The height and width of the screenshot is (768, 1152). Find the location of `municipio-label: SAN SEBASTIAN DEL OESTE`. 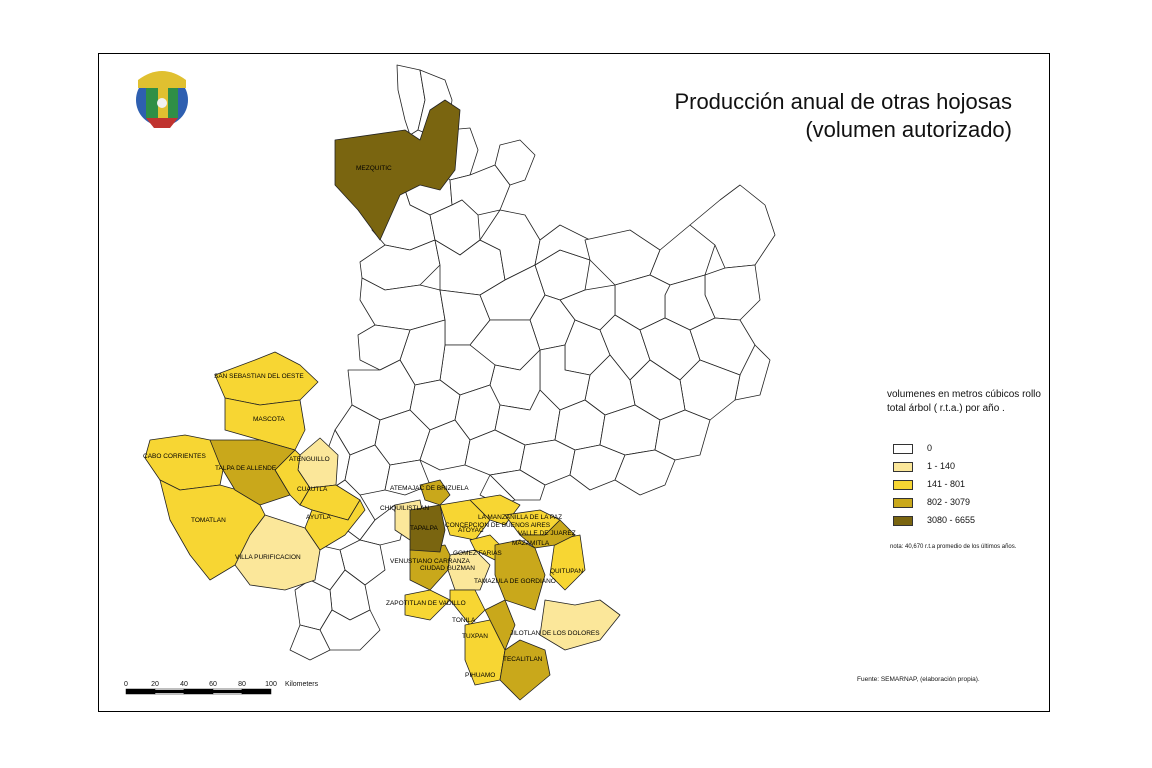

municipio-label: SAN SEBASTIAN DEL OESTE is located at coordinates (259, 376).